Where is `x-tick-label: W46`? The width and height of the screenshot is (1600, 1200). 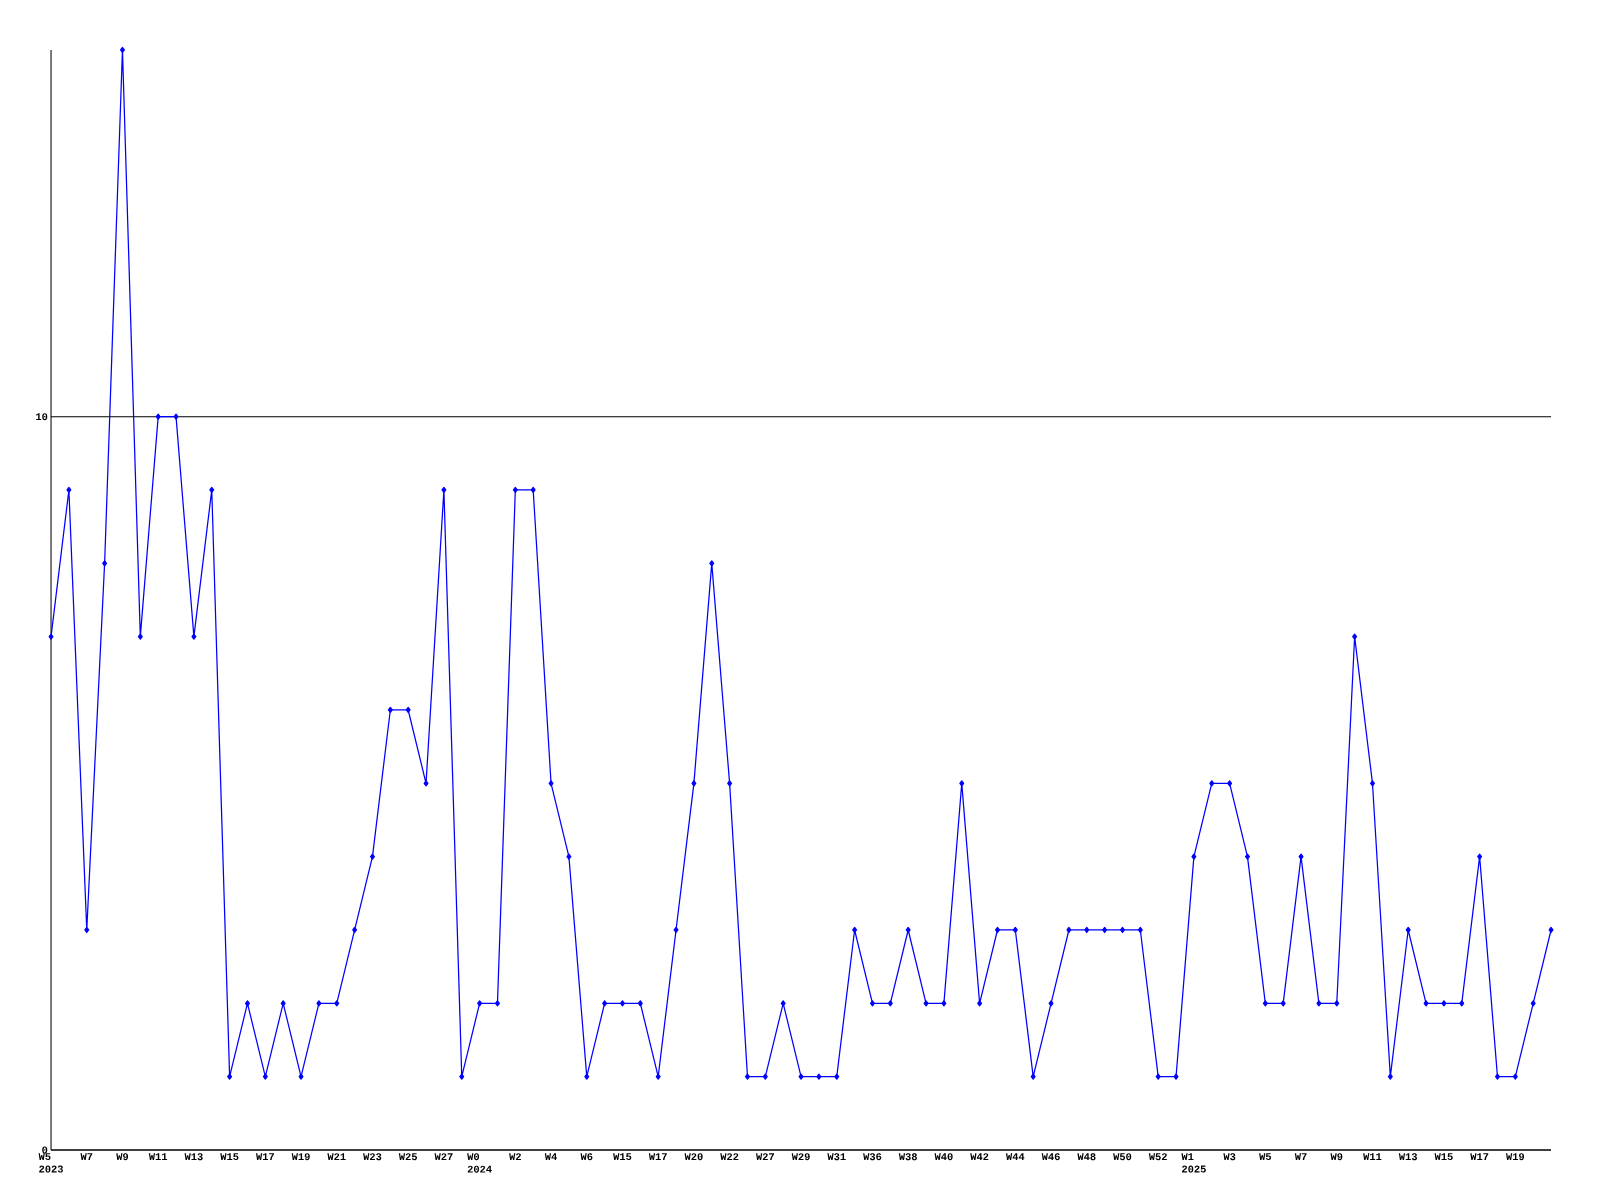 x-tick-label: W46 is located at coordinates (1050, 1157).